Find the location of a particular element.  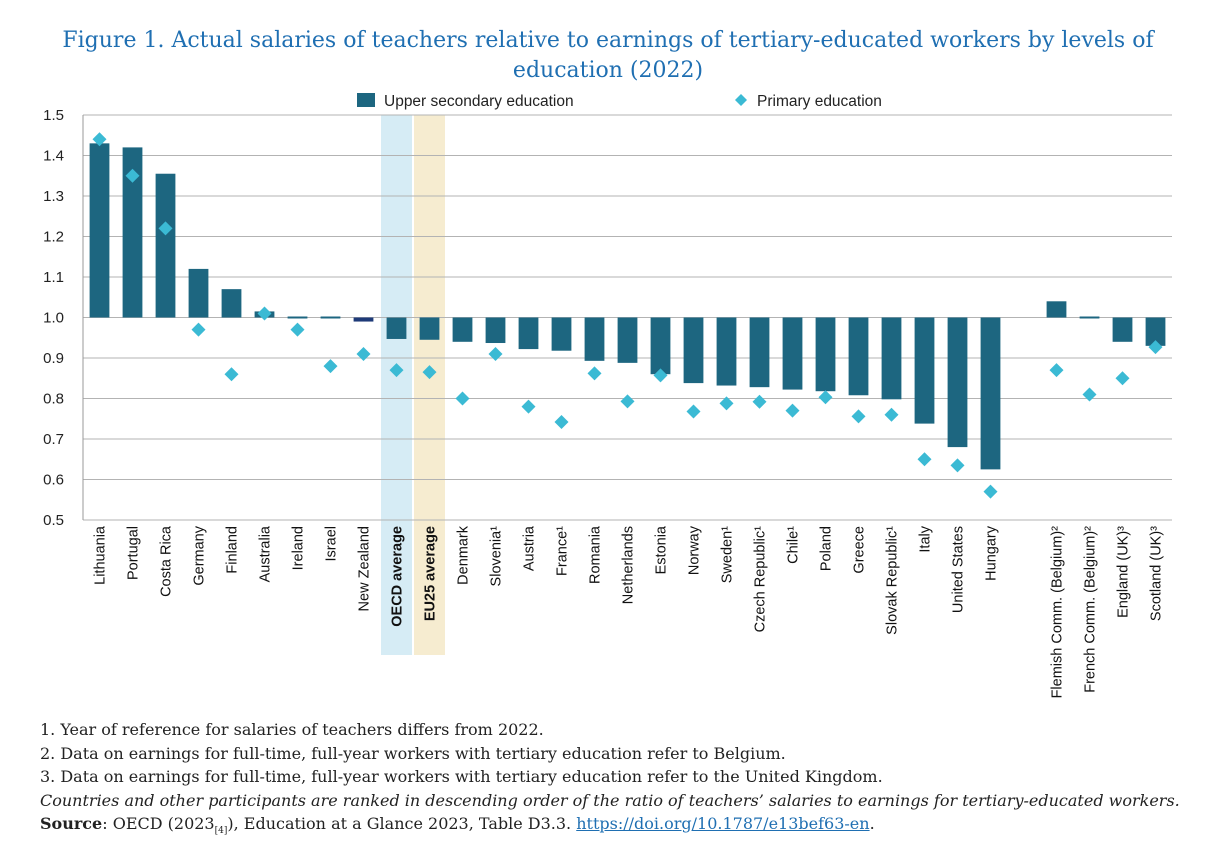

x-tick-label: Costa Rica is located at coordinates (167, 561).